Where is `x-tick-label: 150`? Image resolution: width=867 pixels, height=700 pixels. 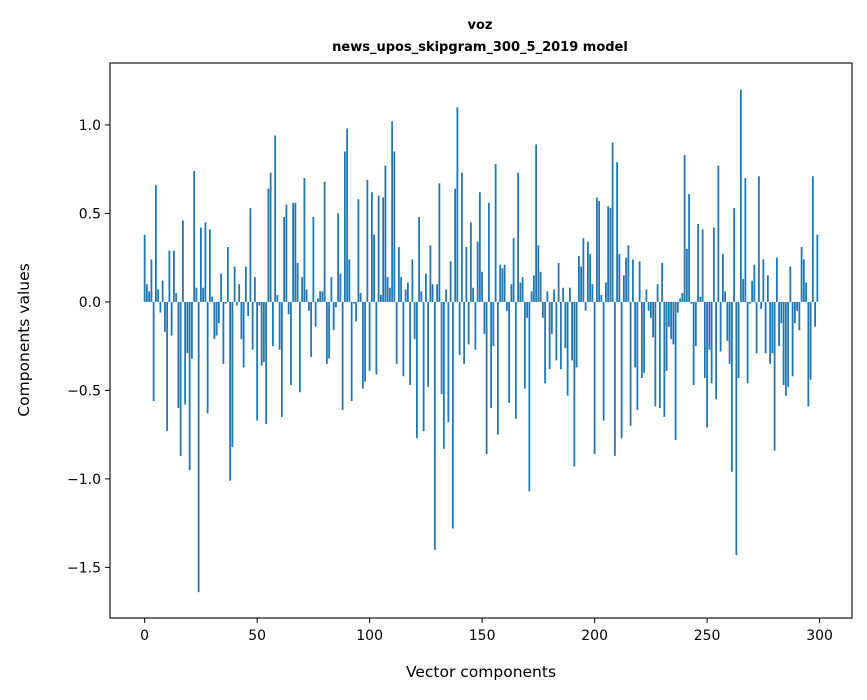 x-tick-label: 150 is located at coordinates (482, 636).